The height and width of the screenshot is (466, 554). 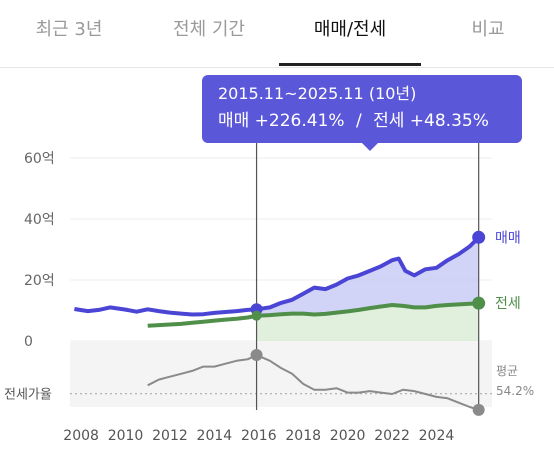 I want to click on ratio-panel-label: 전세가율, so click(x=28, y=395).